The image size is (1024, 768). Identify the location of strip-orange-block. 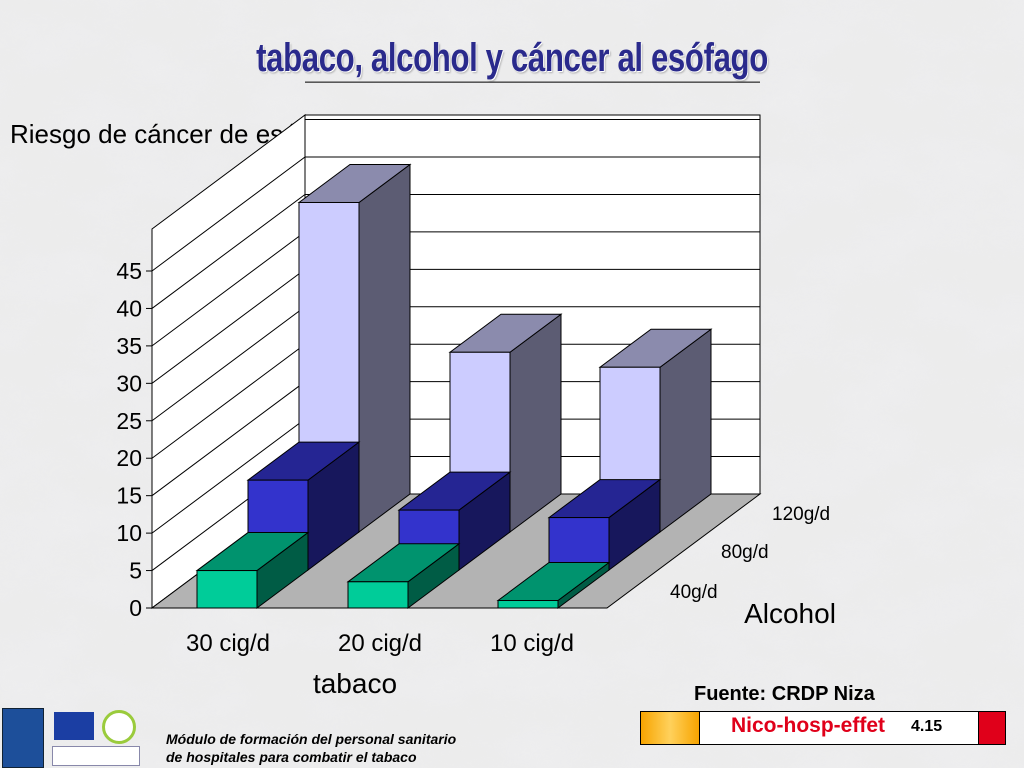
(670, 728).